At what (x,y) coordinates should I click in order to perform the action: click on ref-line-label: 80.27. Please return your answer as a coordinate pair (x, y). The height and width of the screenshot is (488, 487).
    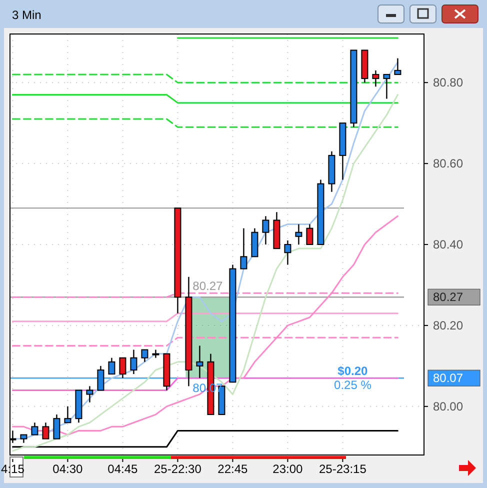
    Looking at the image, I should click on (448, 297).